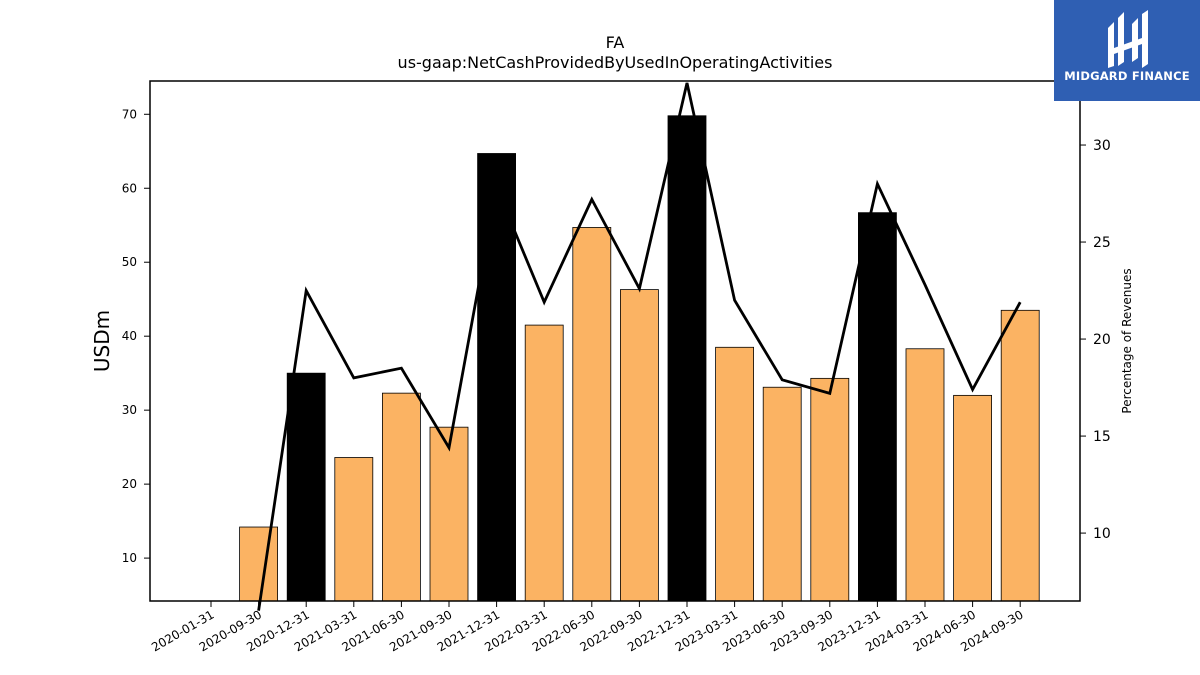 The image size is (1200, 675). Describe the element at coordinates (129, 558) in the screenshot. I see `y-tick-label: 10` at that location.